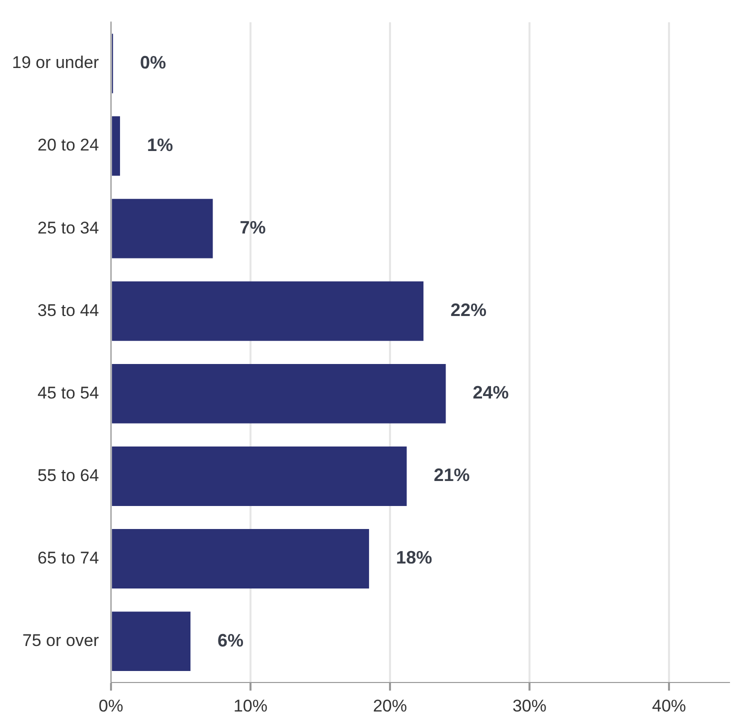  Describe the element at coordinates (468, 310) in the screenshot. I see `data-label: 22%` at that location.